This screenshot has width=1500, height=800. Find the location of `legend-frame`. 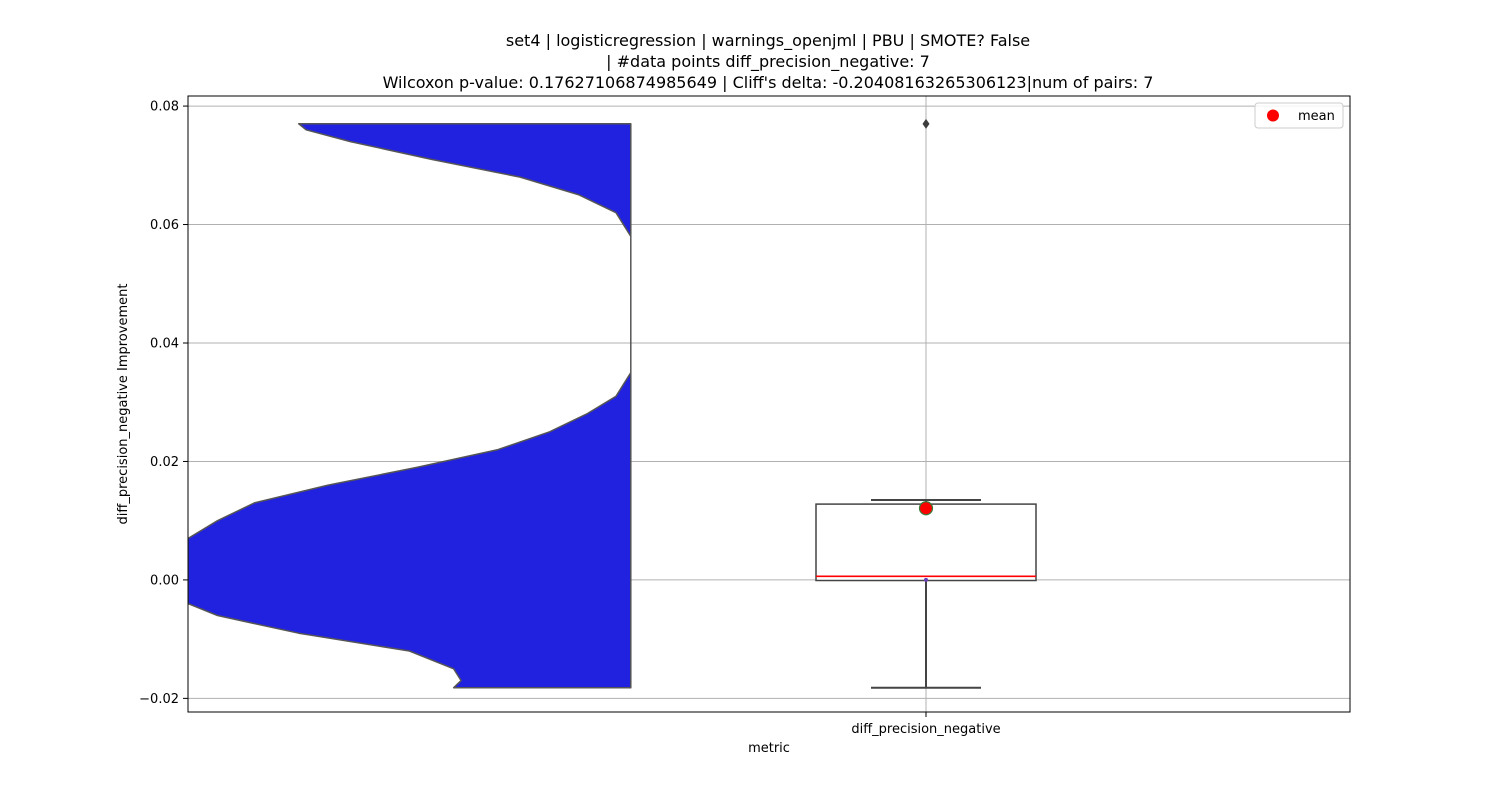

legend-frame is located at coordinates (1299, 115).